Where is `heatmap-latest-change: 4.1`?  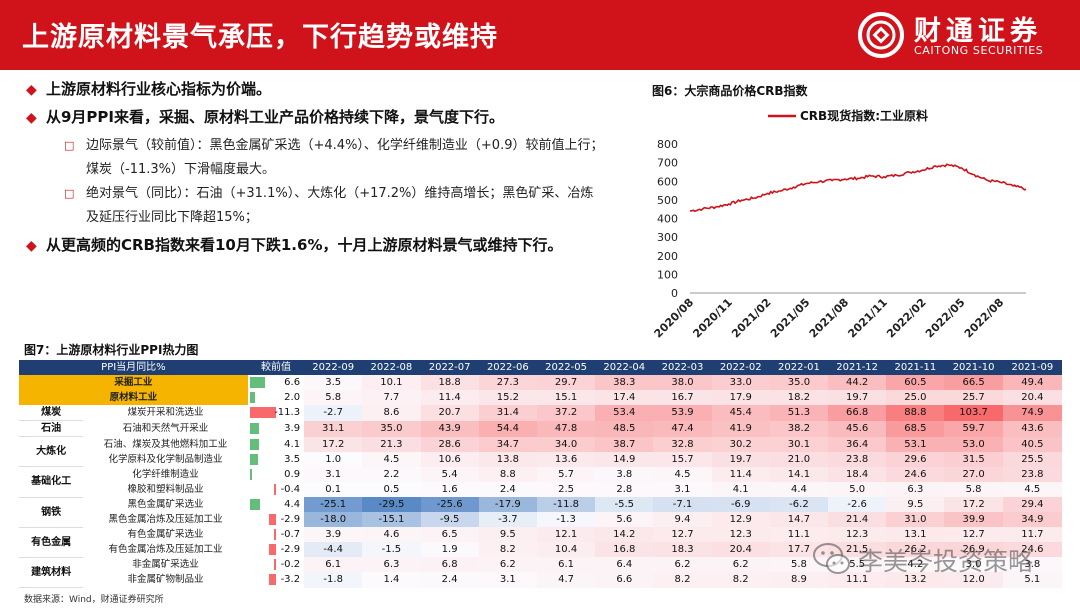
heatmap-latest-change: 4.1 is located at coordinates (276, 444).